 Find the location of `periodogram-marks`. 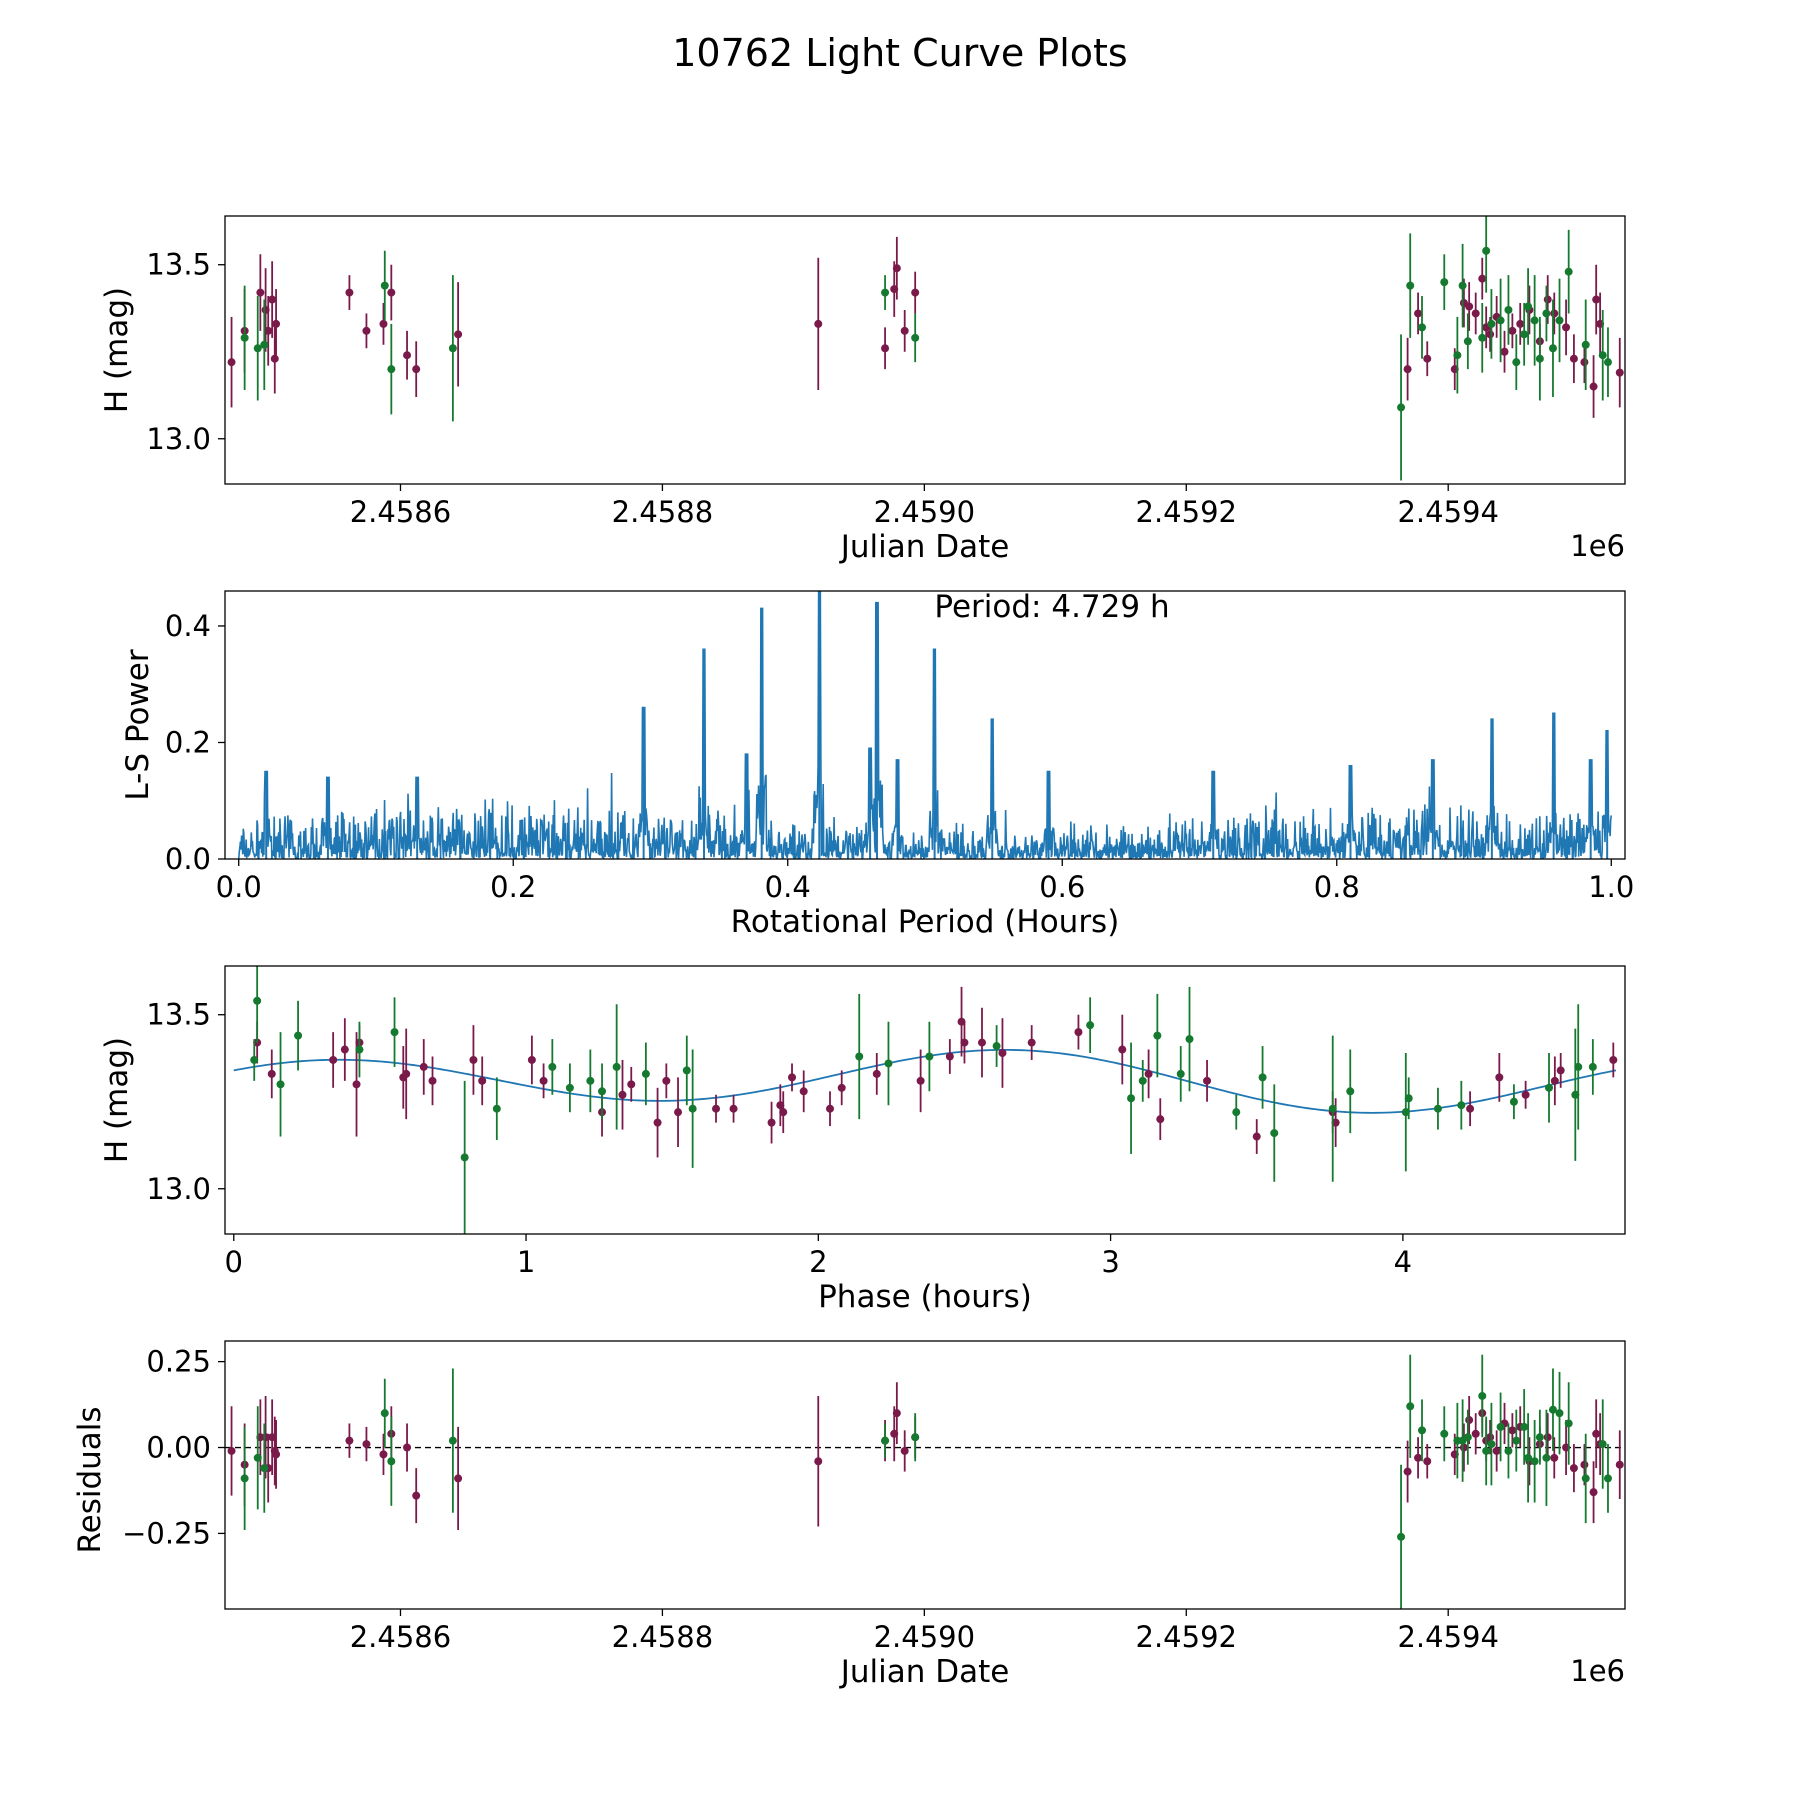

periodogram-marks is located at coordinates (925, 725).